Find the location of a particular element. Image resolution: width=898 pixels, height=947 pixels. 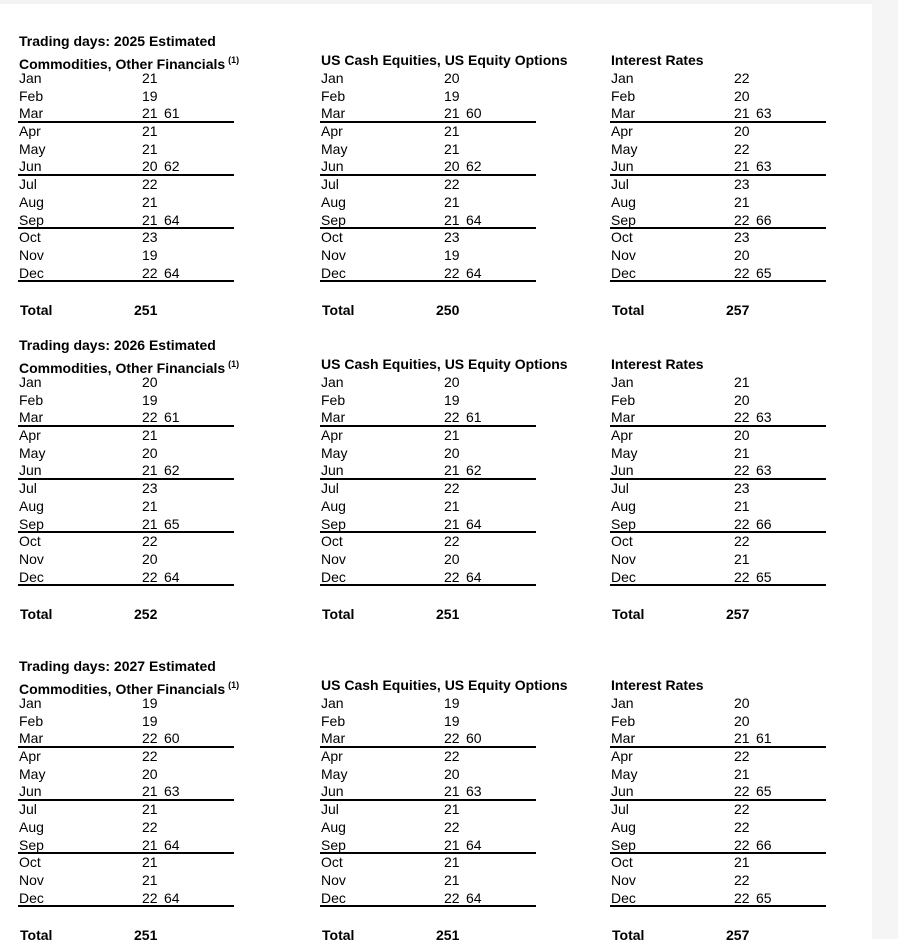

month-row: Oct 21 is located at coordinates (428, 863).